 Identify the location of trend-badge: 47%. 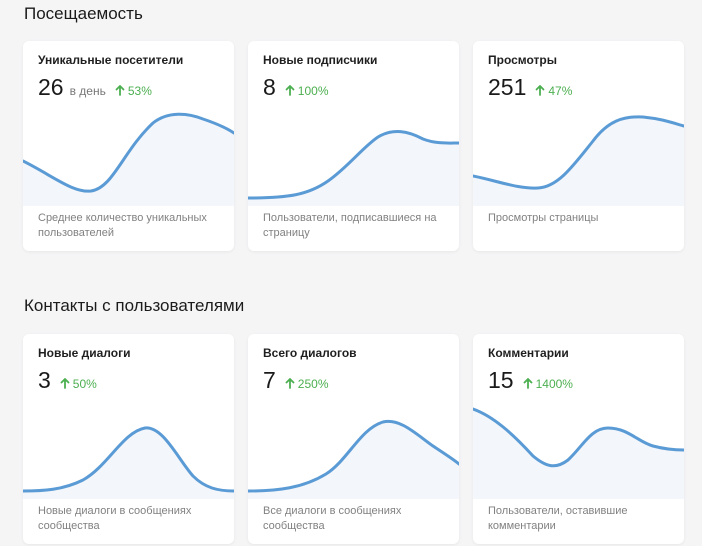
(553, 90).